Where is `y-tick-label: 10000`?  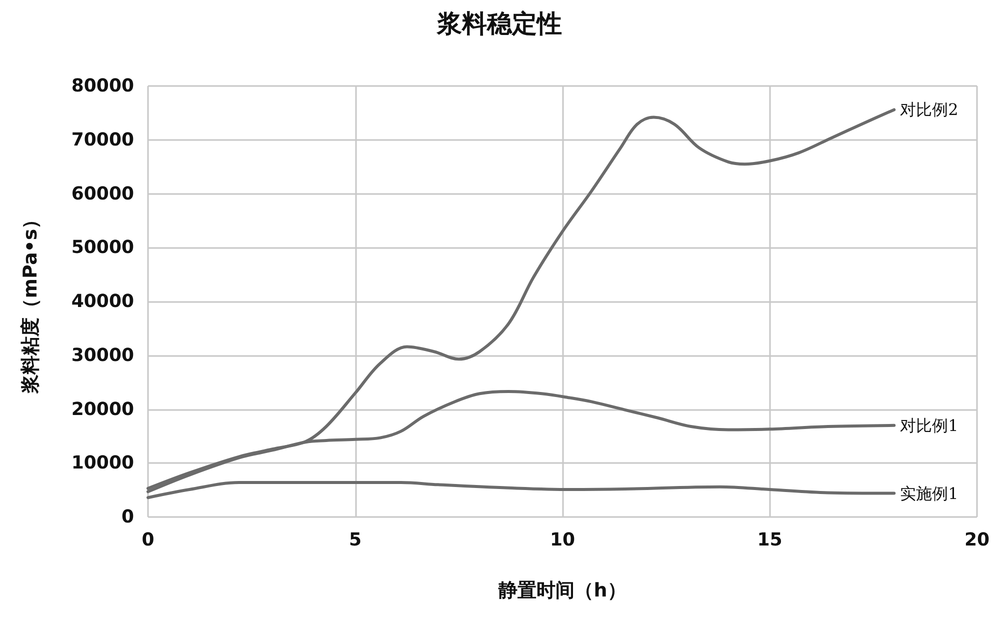 y-tick-label: 10000 is located at coordinates (102, 463).